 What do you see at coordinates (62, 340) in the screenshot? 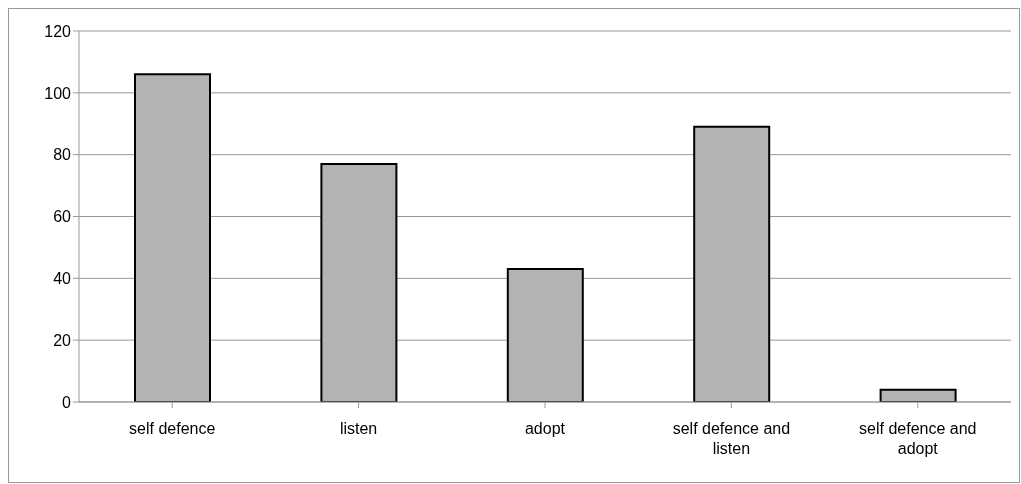
I see `y-tick-label: 20` at bounding box center [62, 340].